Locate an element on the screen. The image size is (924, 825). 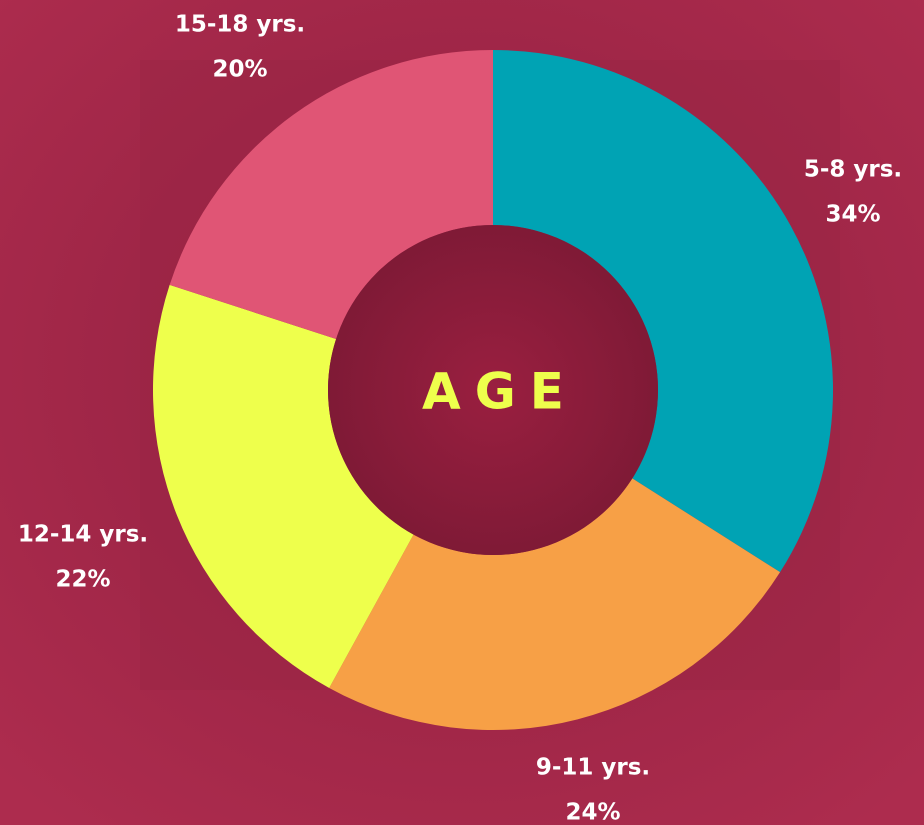
value-label: 24% is located at coordinates (592, 812).